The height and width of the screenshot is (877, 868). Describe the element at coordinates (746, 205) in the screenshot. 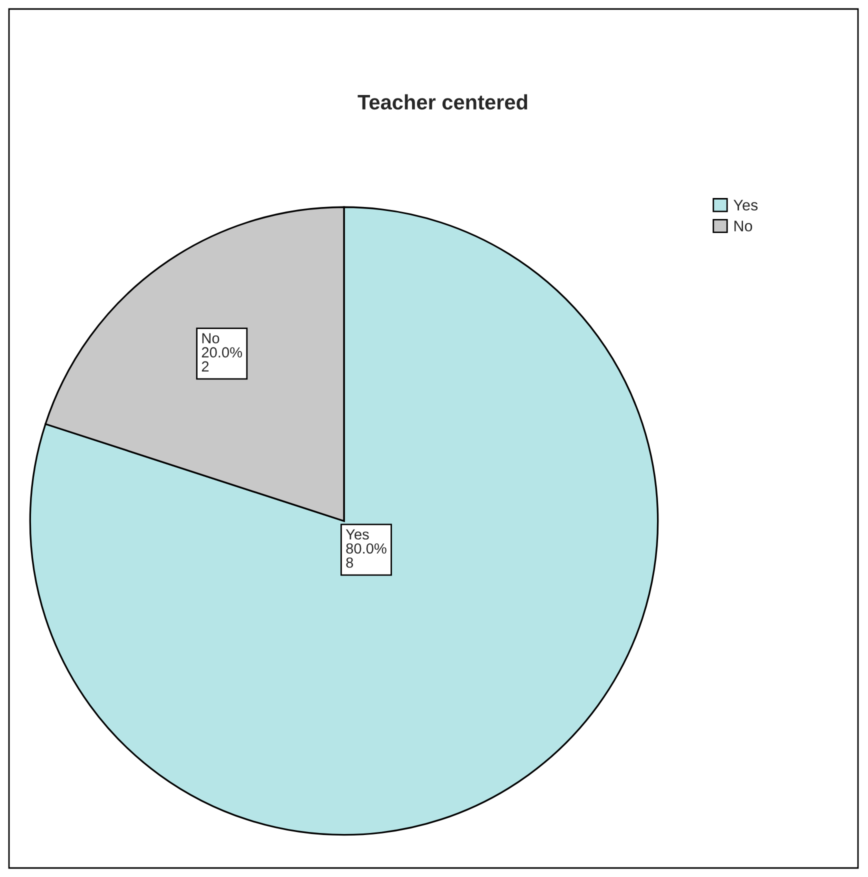

I see `legend-label: Yes` at that location.